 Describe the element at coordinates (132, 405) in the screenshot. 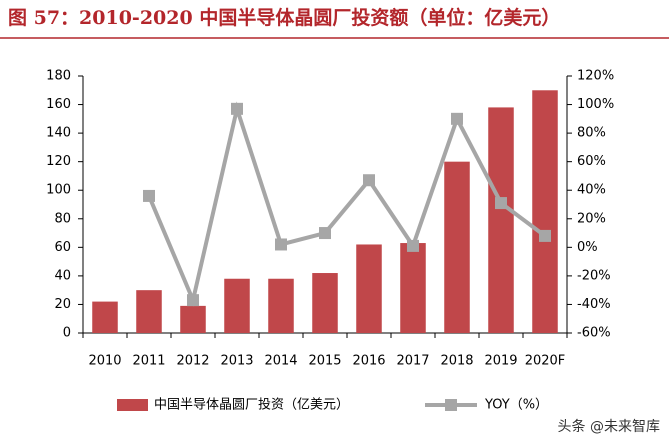

I see `legend-swatch` at that location.